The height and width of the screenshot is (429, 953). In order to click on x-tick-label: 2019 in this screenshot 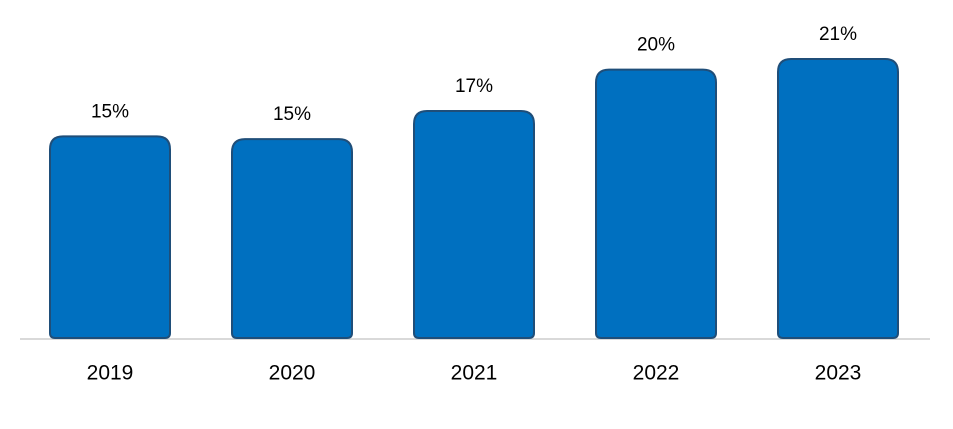, I will do `click(110, 373)`.